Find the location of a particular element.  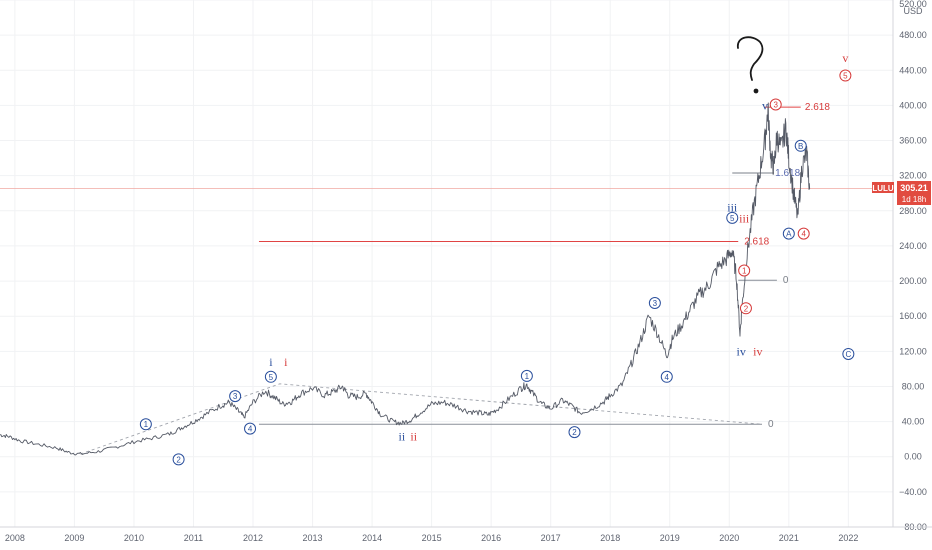

y-tick-label: 0.00 is located at coordinates (913, 457).